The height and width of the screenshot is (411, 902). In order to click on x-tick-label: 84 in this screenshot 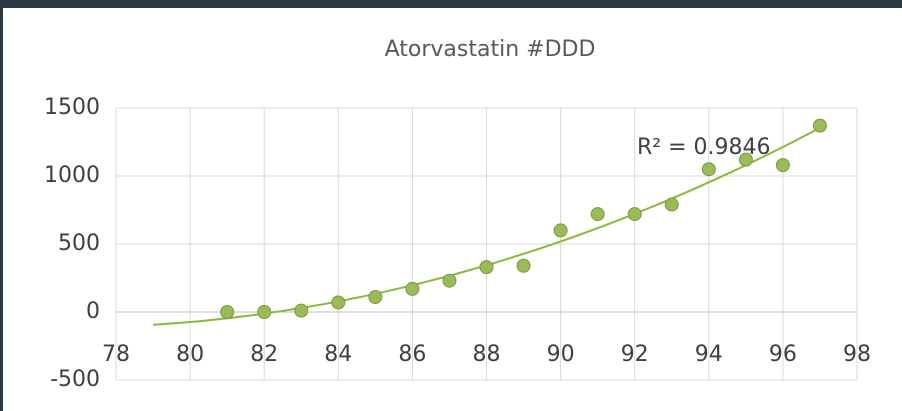, I will do `click(338, 354)`.